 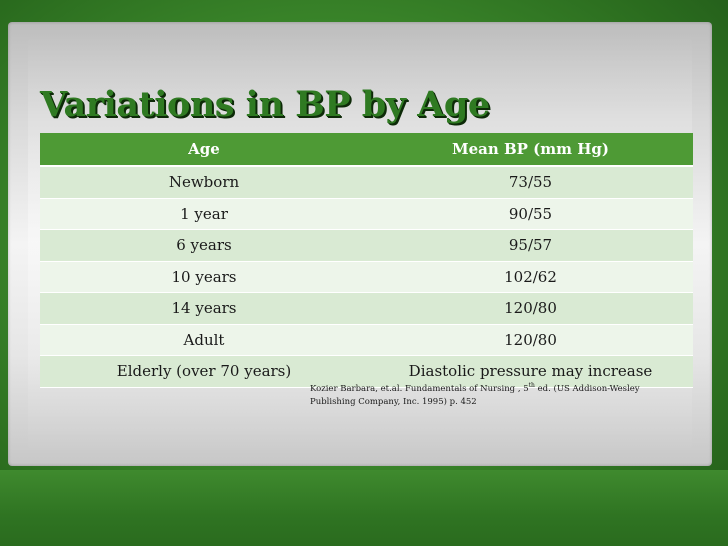 I want to click on table-row: Newborn 73/55, so click(x=366, y=182).